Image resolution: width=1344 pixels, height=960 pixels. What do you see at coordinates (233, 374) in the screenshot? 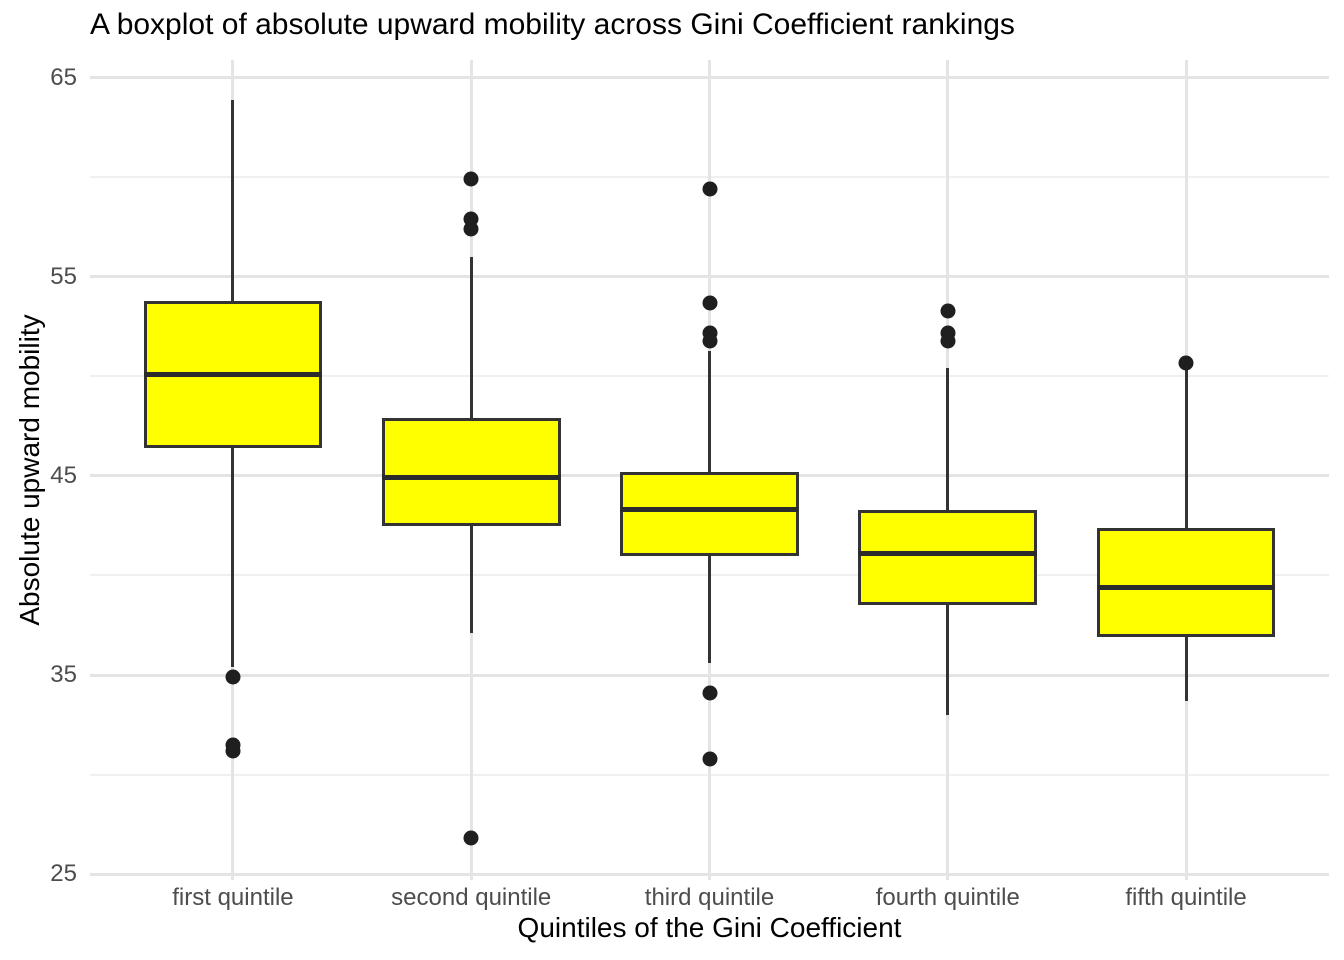
I see `median-line-first-quintile` at bounding box center [233, 374].